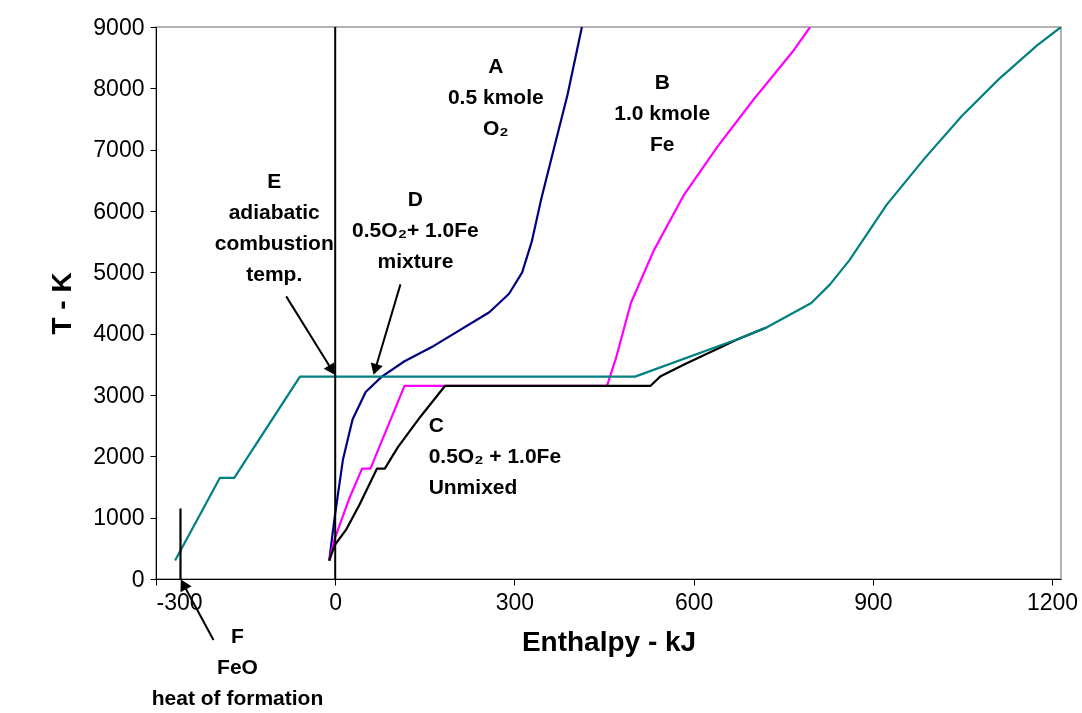  What do you see at coordinates (119, 149) in the screenshot?
I see `y-tick-label: 7000` at bounding box center [119, 149].